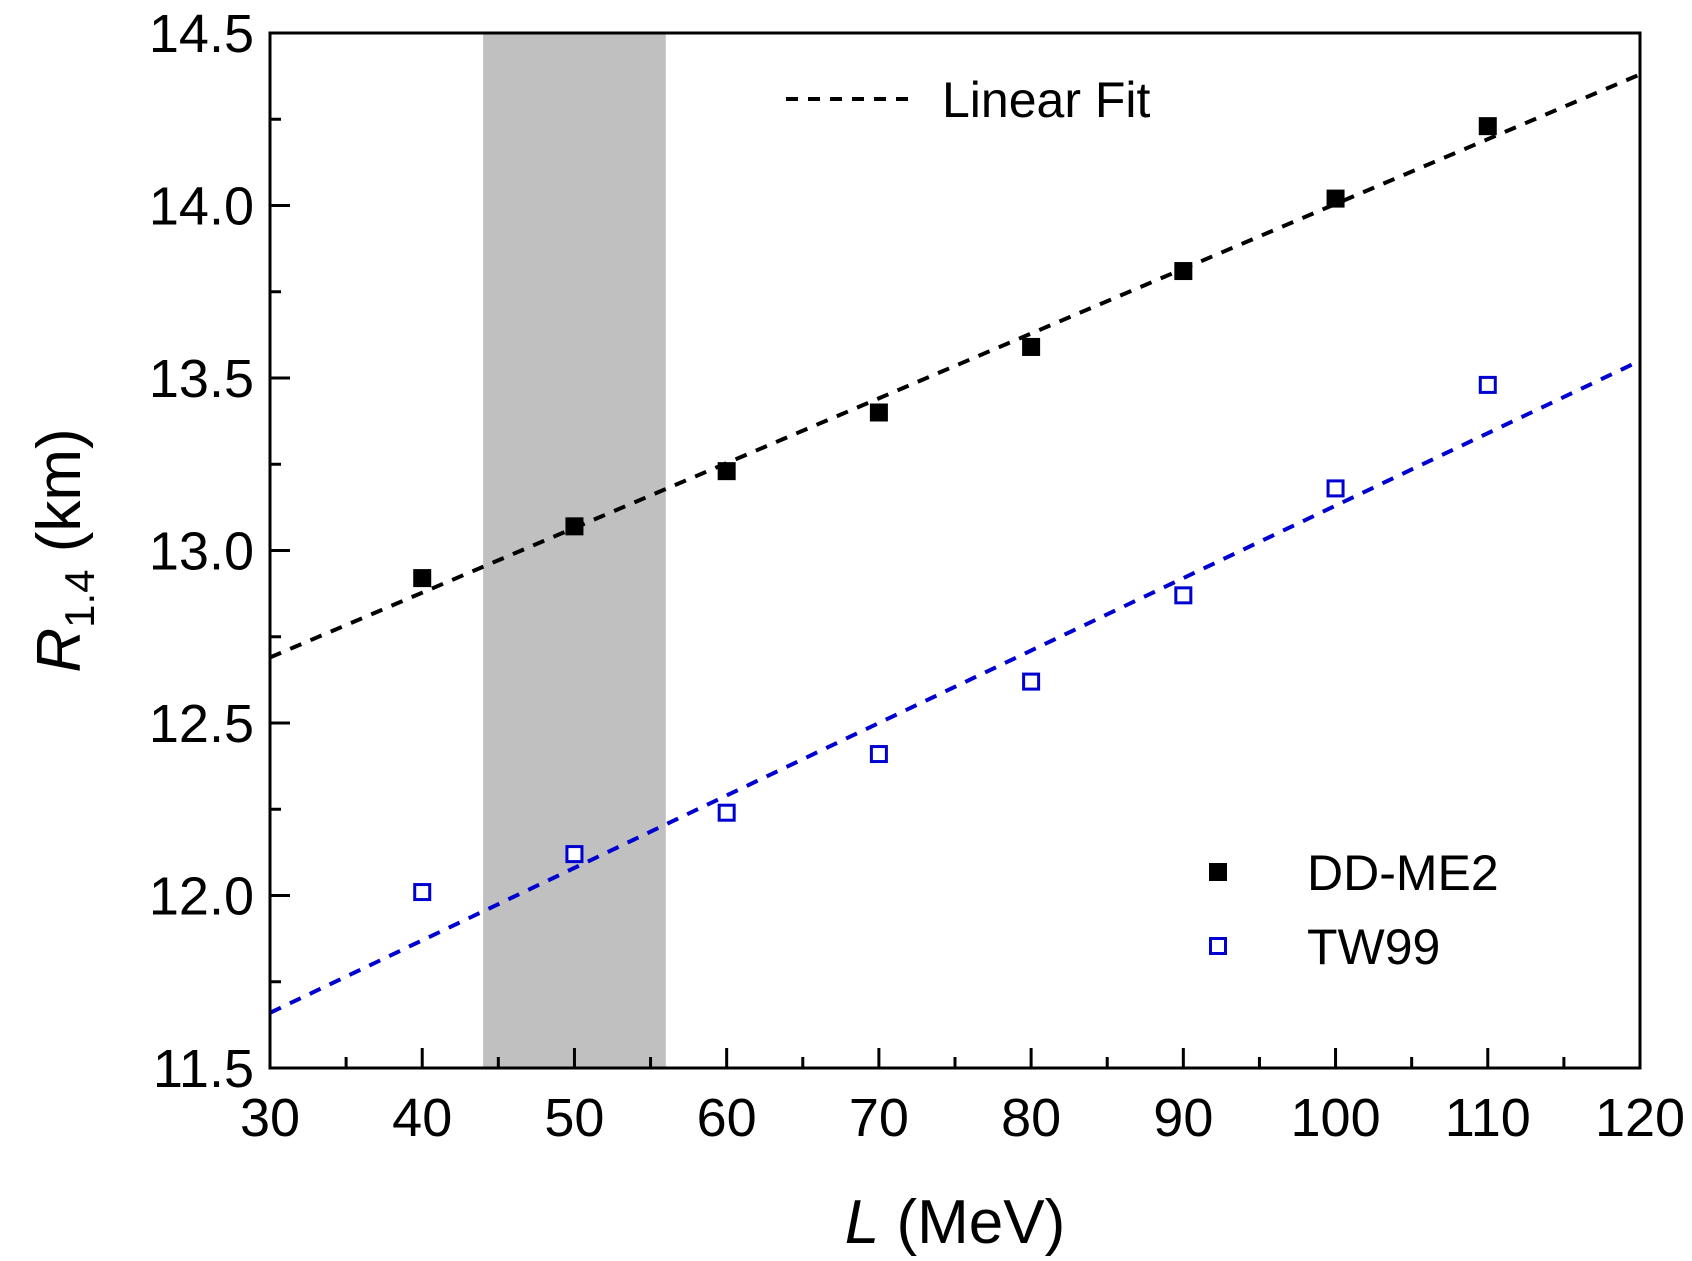 The height and width of the screenshot is (1261, 1692). Describe the element at coordinates (59, 650) in the screenshot. I see `y-axis-variable: R` at that location.